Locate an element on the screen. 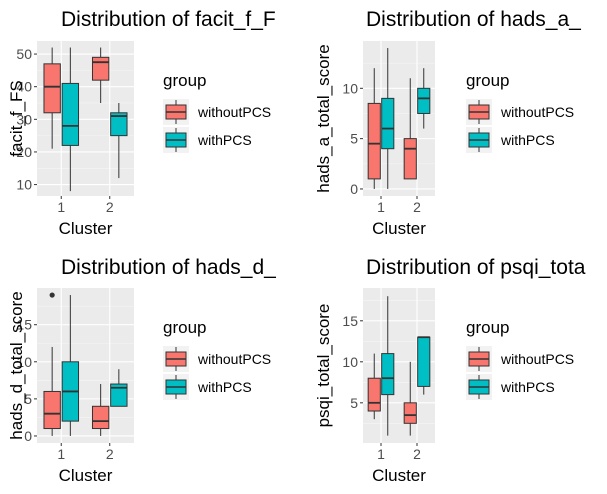 Image resolution: width=607 pixels, height=494 pixels. chart-title: Distribution of hads_d_ is located at coordinates (168, 267).